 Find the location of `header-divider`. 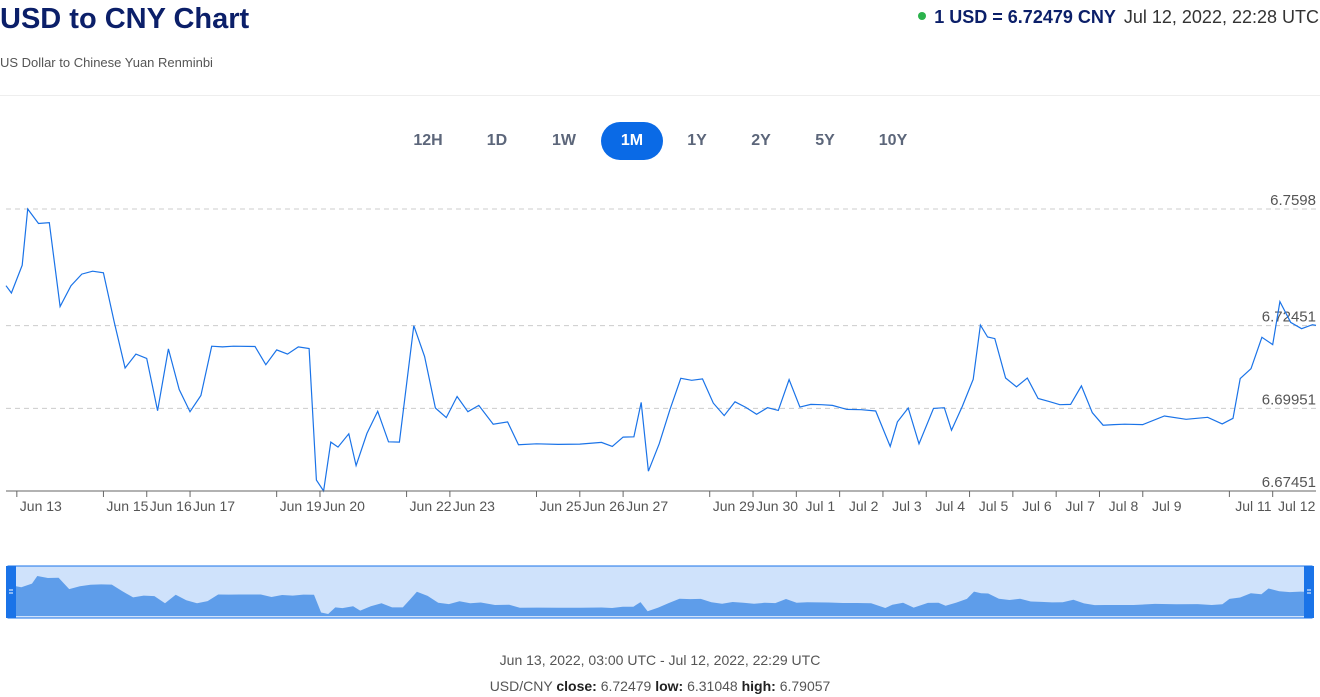

header-divider is located at coordinates (660, 95).